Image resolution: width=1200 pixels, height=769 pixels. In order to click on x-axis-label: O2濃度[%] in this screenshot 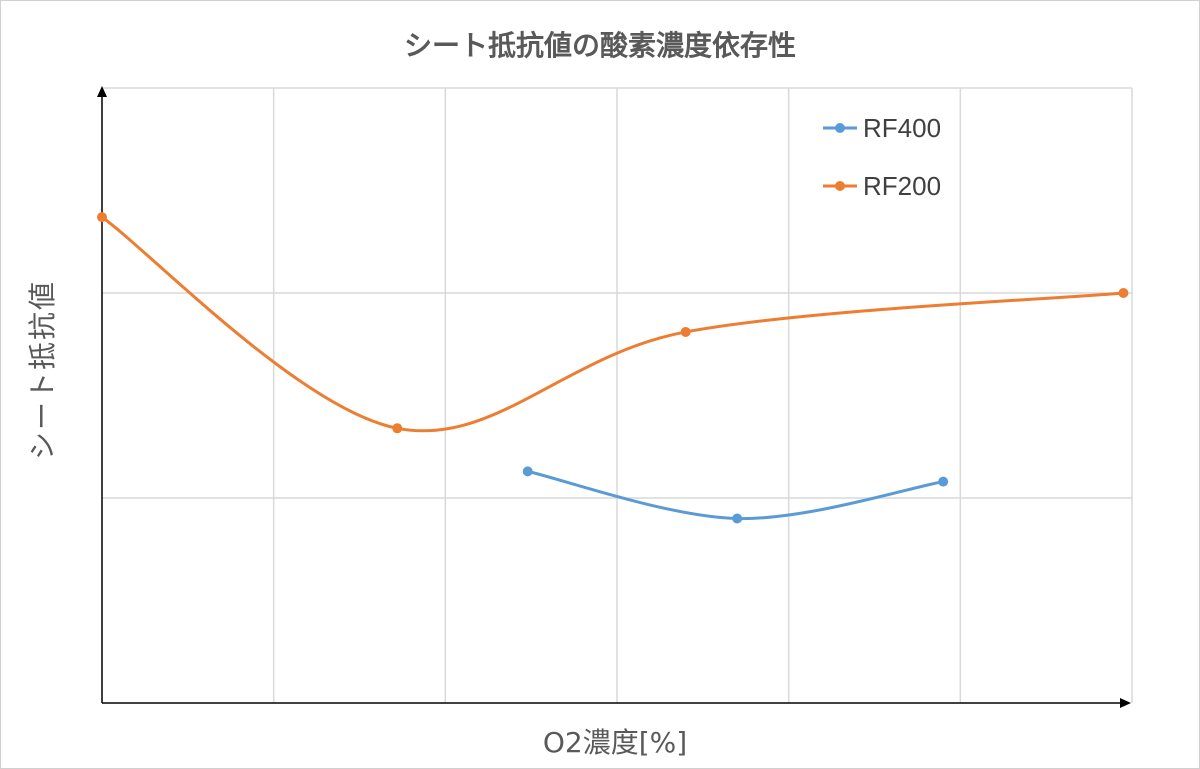, I will do `click(615, 742)`.